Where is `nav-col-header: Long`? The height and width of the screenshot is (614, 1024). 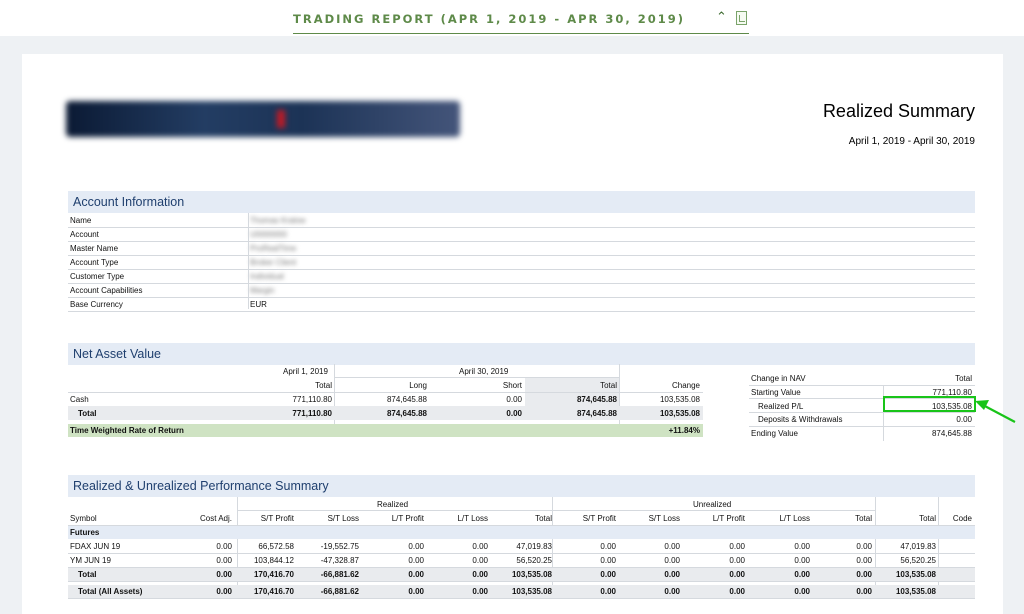
nav-col-header: Long is located at coordinates (418, 385).